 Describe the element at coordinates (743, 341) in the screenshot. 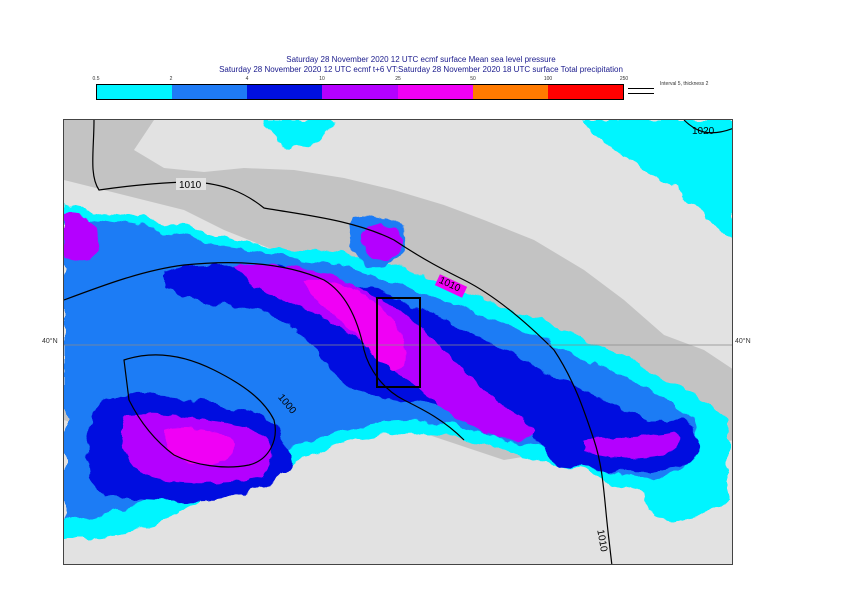

I see `latitude-label-right: 40°N` at that location.